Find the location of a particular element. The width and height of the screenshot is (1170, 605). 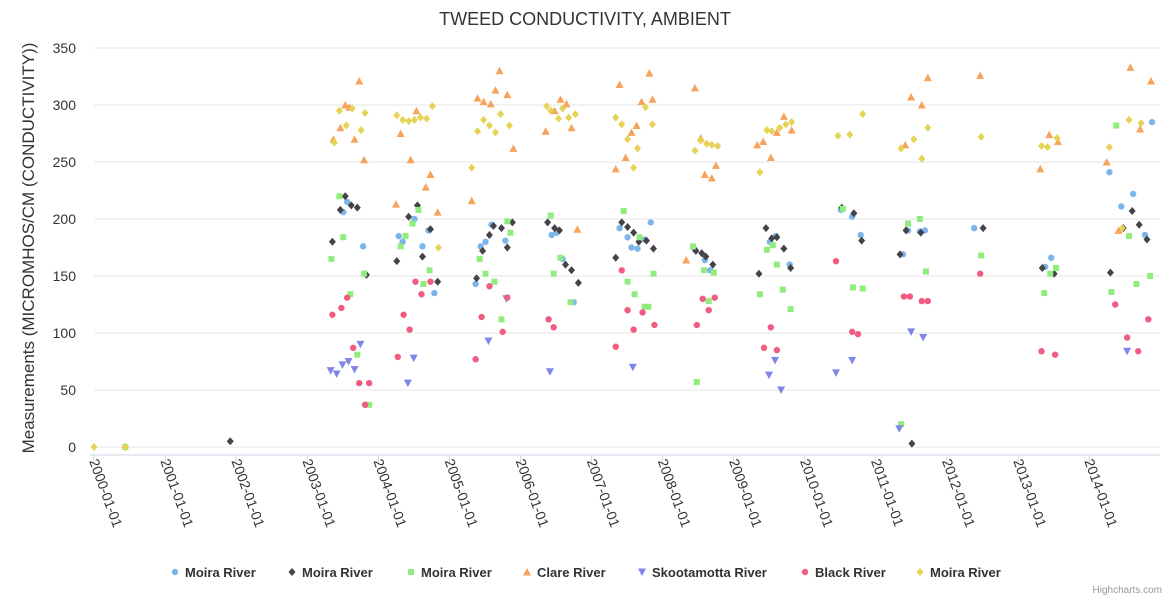

x-tick-label: 2008-01-01 is located at coordinates (675, 493).